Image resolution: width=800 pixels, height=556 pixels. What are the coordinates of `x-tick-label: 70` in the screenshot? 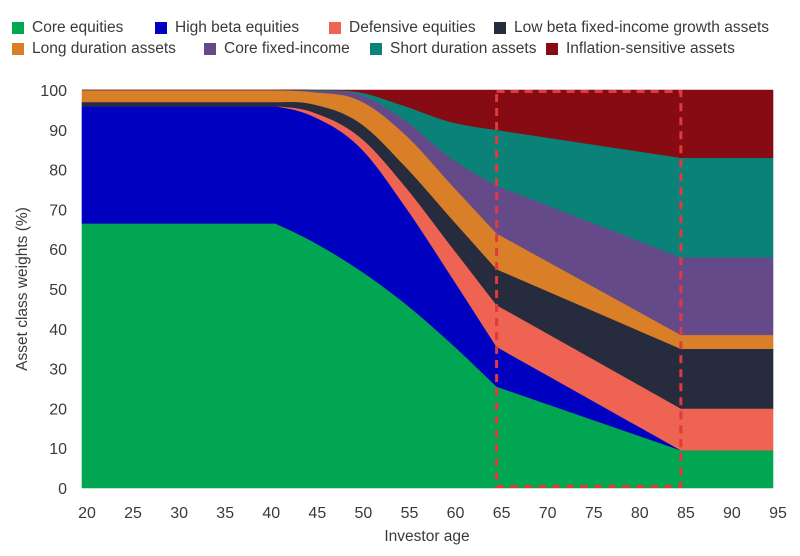 It's located at (548, 513).